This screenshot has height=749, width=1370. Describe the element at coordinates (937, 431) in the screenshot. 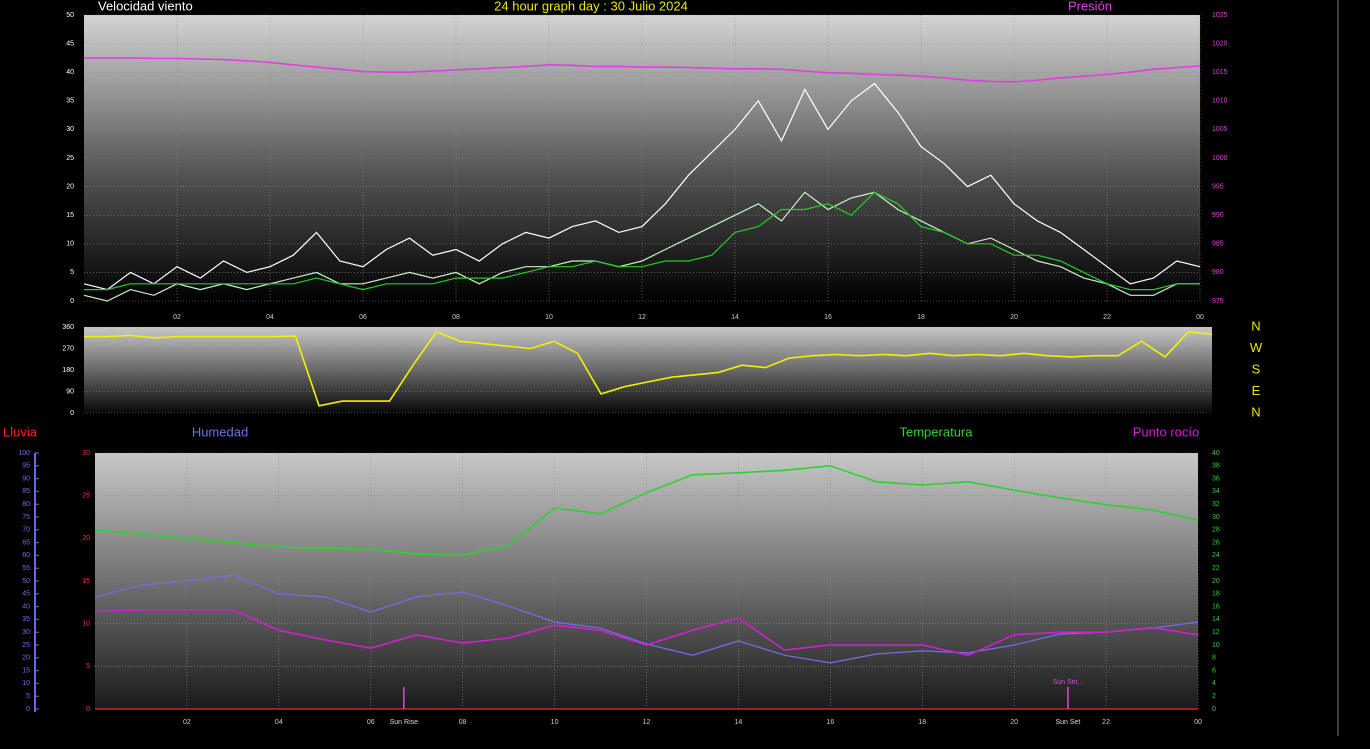

I see `series-name: Temperatura` at that location.